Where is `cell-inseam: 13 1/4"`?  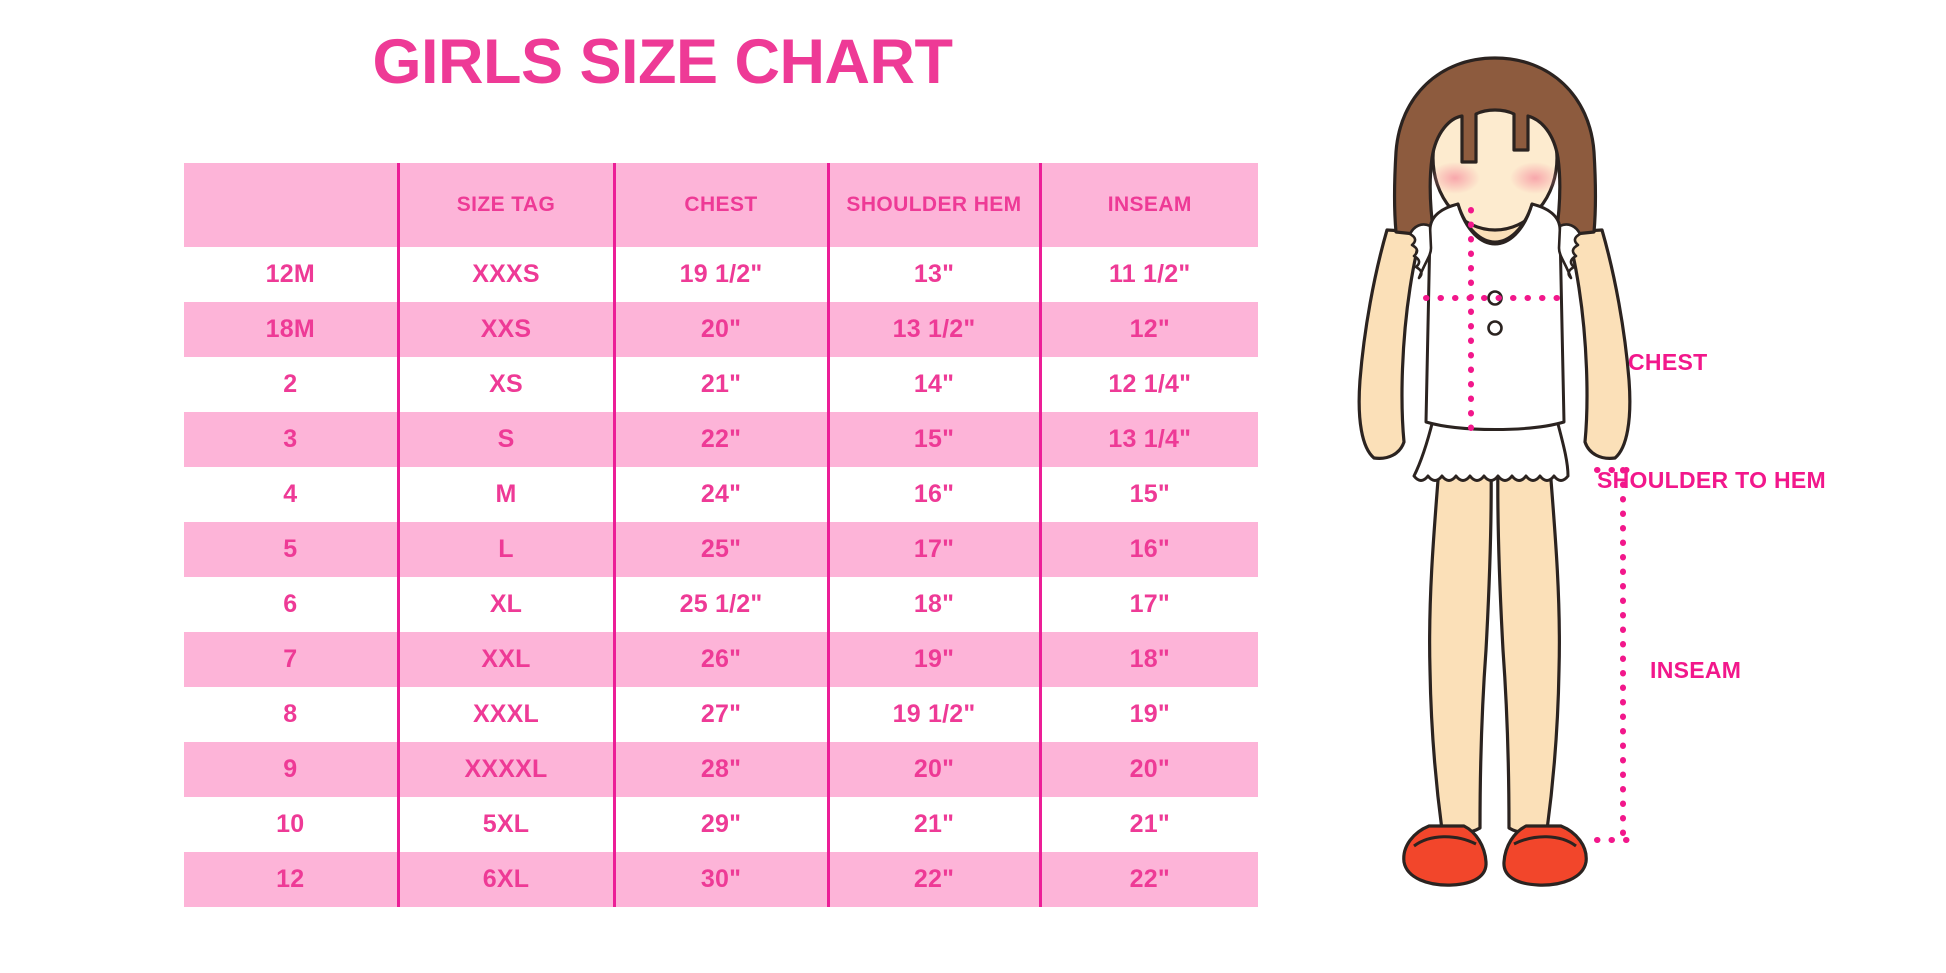
cell-inseam: 13 1/4" is located at coordinates (1149, 439).